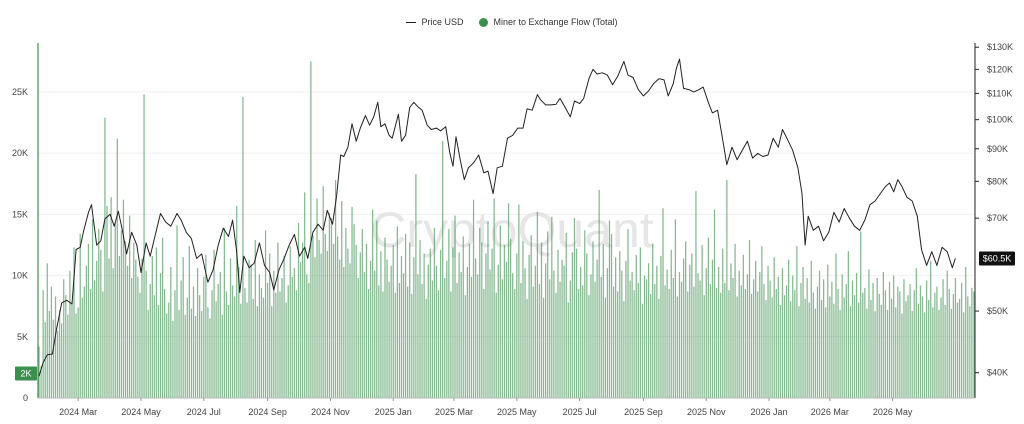 The height and width of the screenshot is (424, 1024). I want to click on right-tick-label: $100K, so click(1000, 120).